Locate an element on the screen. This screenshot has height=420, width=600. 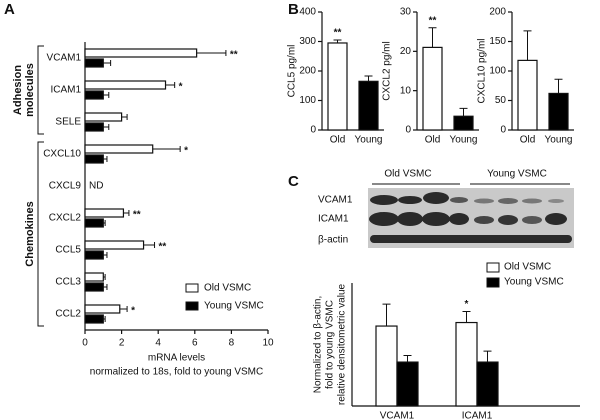
category-label: CXCL9 is located at coordinates (65, 186).